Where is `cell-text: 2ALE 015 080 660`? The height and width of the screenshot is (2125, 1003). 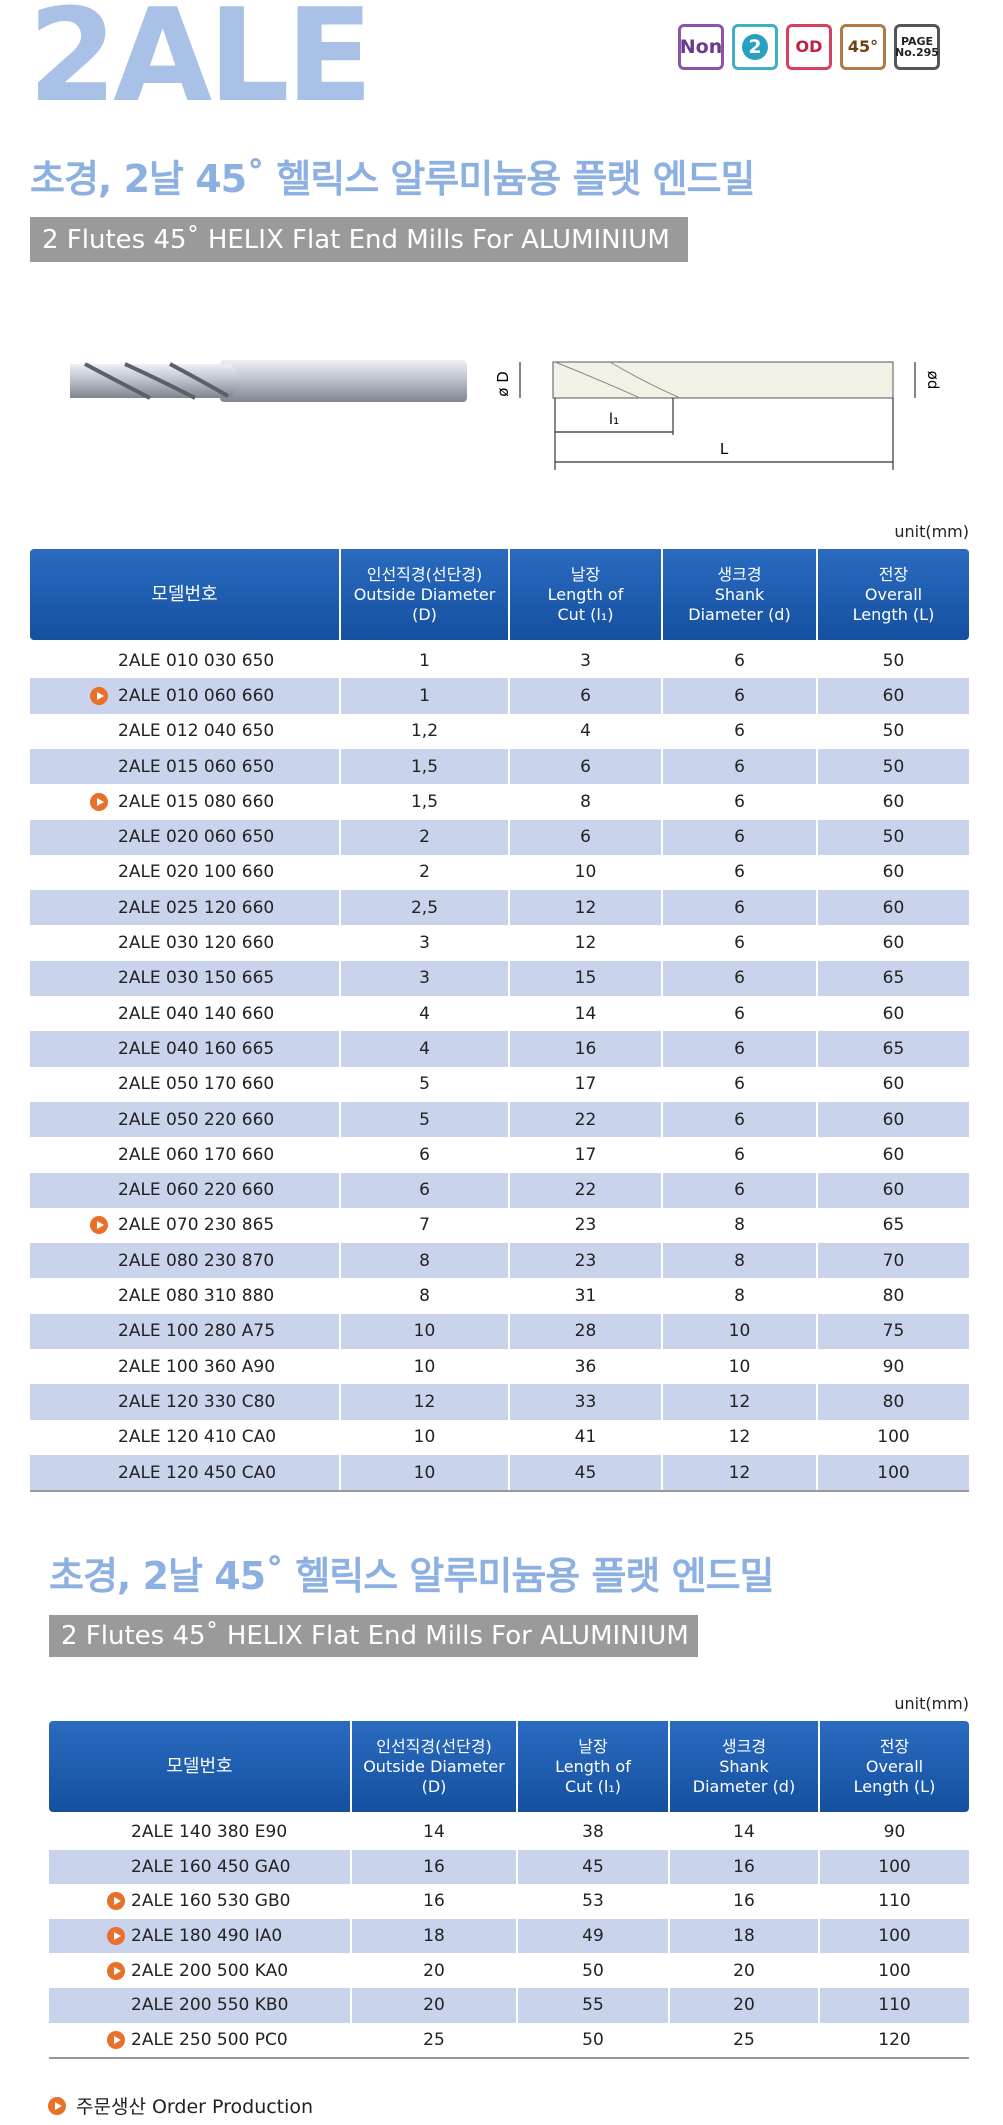
cell-text: 2ALE 015 080 660 is located at coordinates (196, 801).